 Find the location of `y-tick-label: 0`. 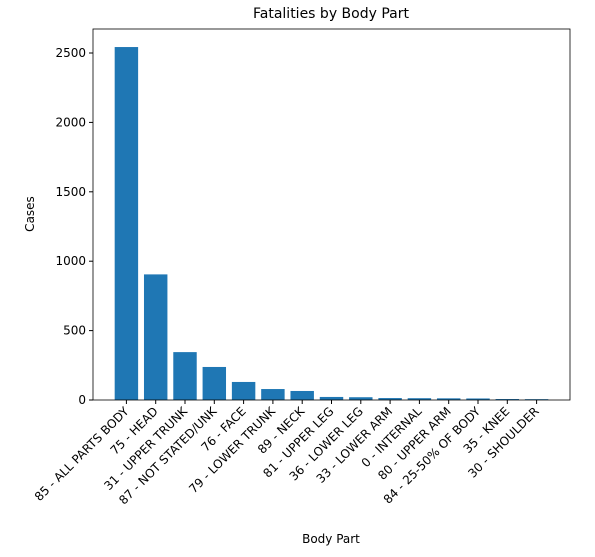

y-tick-label: 0 is located at coordinates (82, 400).